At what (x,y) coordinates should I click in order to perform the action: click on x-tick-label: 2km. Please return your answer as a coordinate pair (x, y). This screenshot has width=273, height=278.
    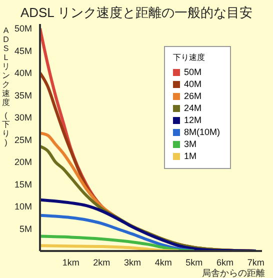
    Looking at the image, I should click on (101, 262).